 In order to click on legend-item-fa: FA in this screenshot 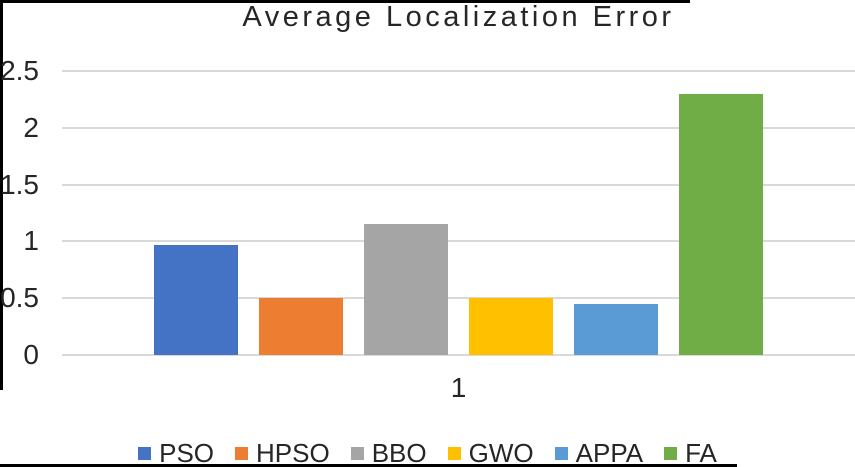, I will do `click(690, 453)`.